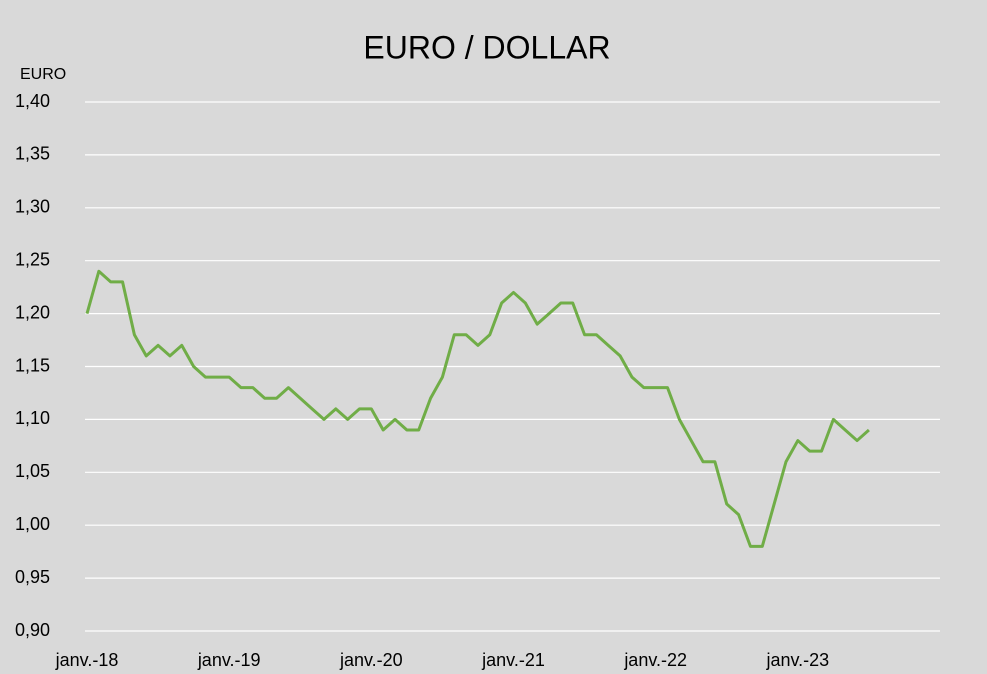 Image resolution: width=987 pixels, height=674 pixels. What do you see at coordinates (32, 101) in the screenshot?
I see `y-tick-label: 1,40` at bounding box center [32, 101].